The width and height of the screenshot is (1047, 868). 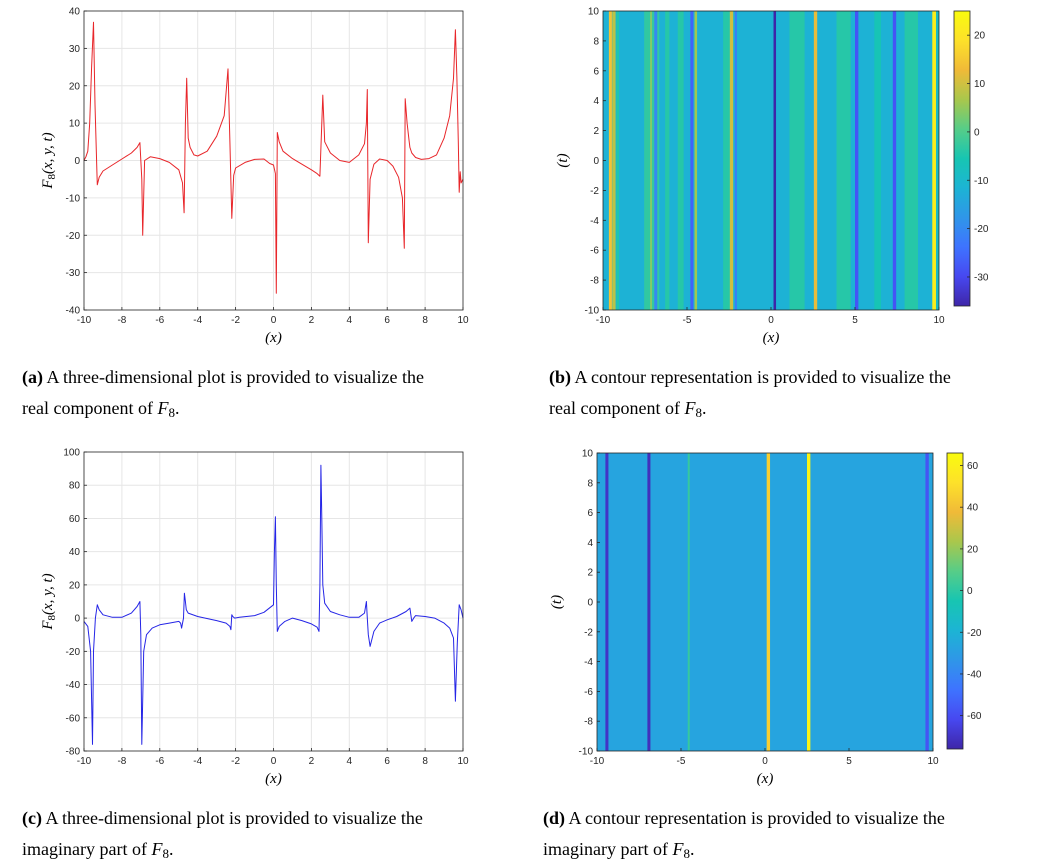 What do you see at coordinates (75, 49) in the screenshot?
I see `y-tick-label: 30` at bounding box center [75, 49].